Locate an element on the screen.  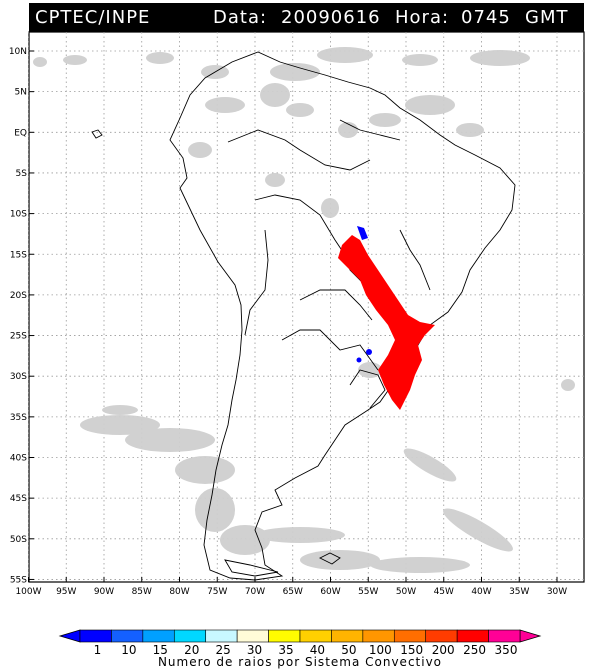
colorbar: 1 10 15 20 25 30 35 40 50 100 150 200 250 350 is located at coordinates (300, 643).